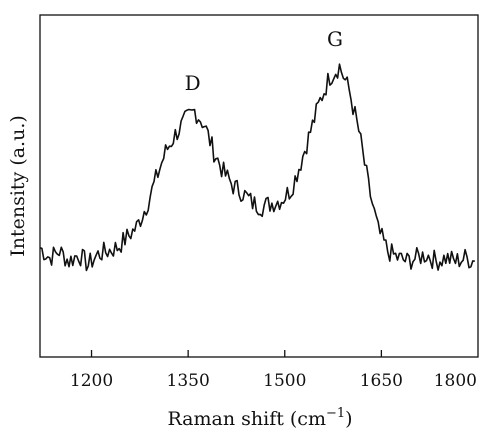 This screenshot has height=437, width=500. Describe the element at coordinates (284, 381) in the screenshot. I see `x-tick-label: 1500` at that location.